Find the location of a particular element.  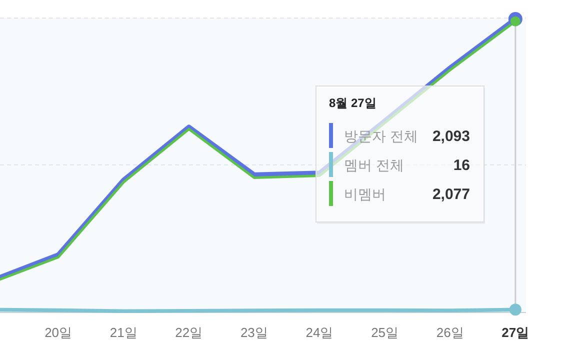

annotation: 2,077 is located at coordinates (451, 194).